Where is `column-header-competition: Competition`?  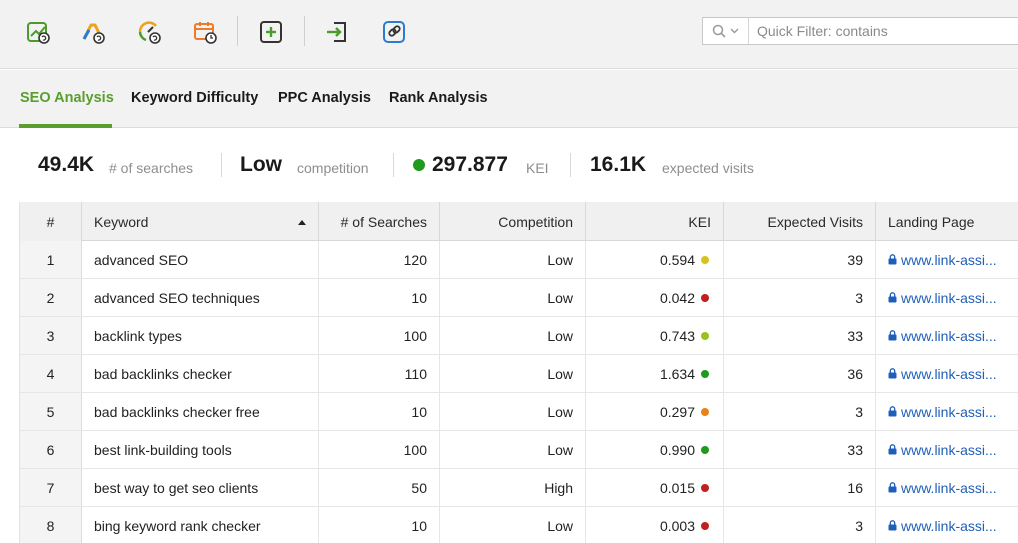
column-header-competition: Competition is located at coordinates (513, 221).